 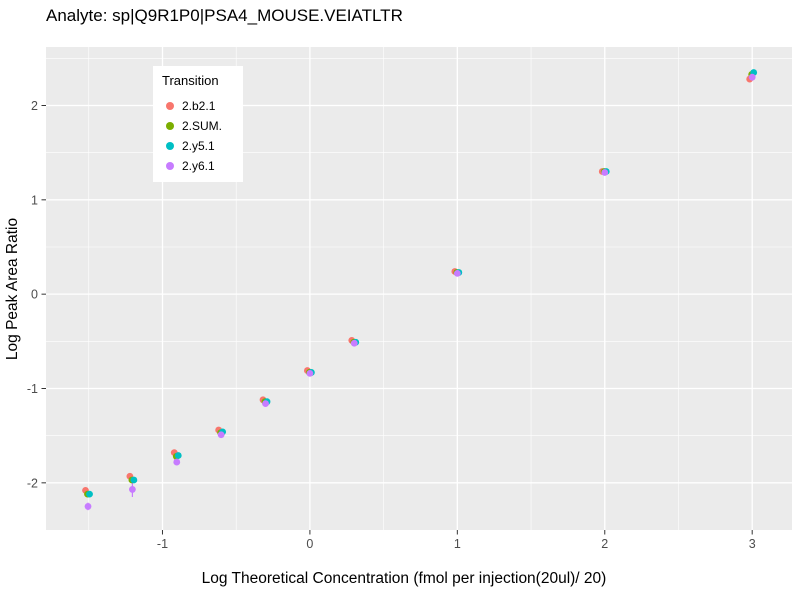 I want to click on x-tick-label: -1, so click(x=162, y=544).